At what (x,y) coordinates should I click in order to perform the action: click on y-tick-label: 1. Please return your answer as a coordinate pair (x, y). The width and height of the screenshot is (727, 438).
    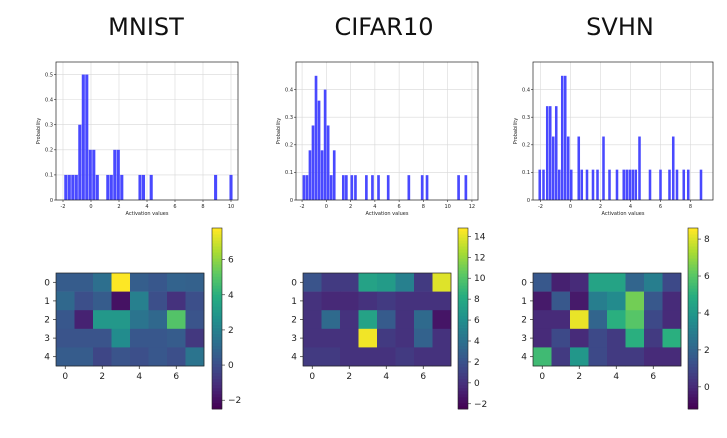
    Looking at the image, I should click on (47, 302).